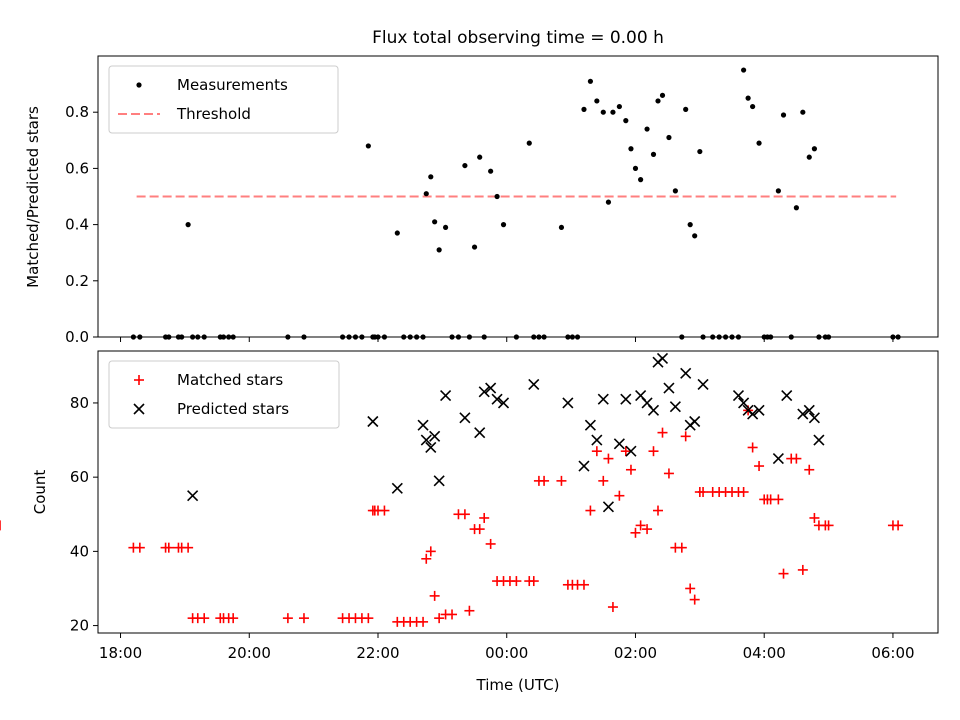  What do you see at coordinates (77, 281) in the screenshot?
I see `y-tick-label: 0.2` at bounding box center [77, 281].